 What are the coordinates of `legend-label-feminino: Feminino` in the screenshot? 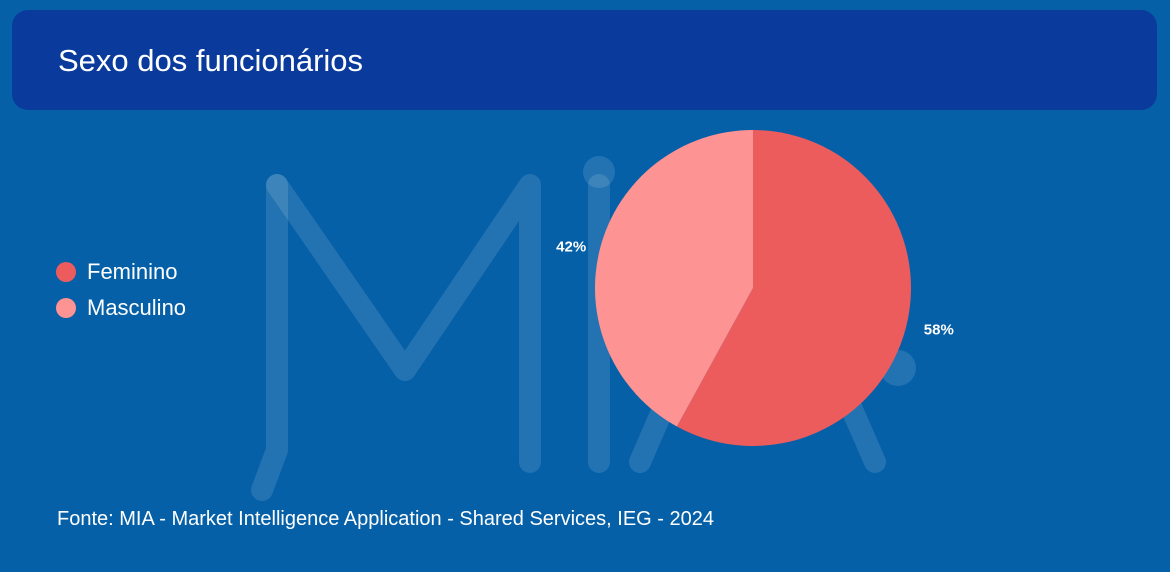 It's located at (132, 271).